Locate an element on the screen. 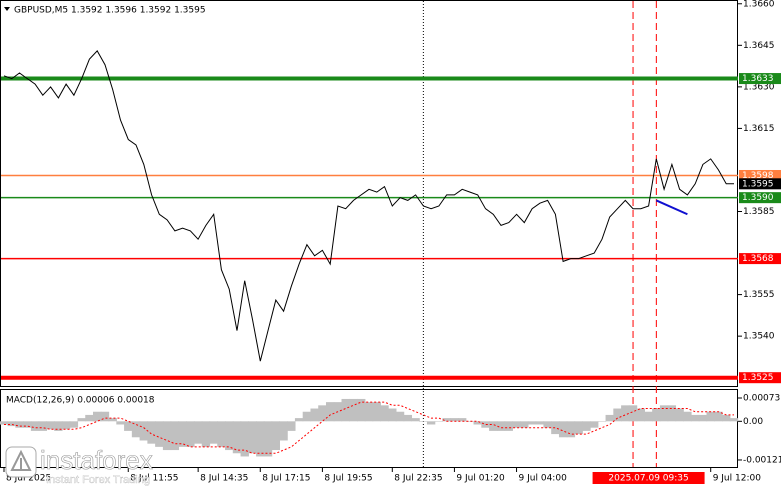 Image resolution: width=781 pixels, height=489 pixels. crosshair-label: 2025.07.09 09:35 is located at coordinates (648, 479).